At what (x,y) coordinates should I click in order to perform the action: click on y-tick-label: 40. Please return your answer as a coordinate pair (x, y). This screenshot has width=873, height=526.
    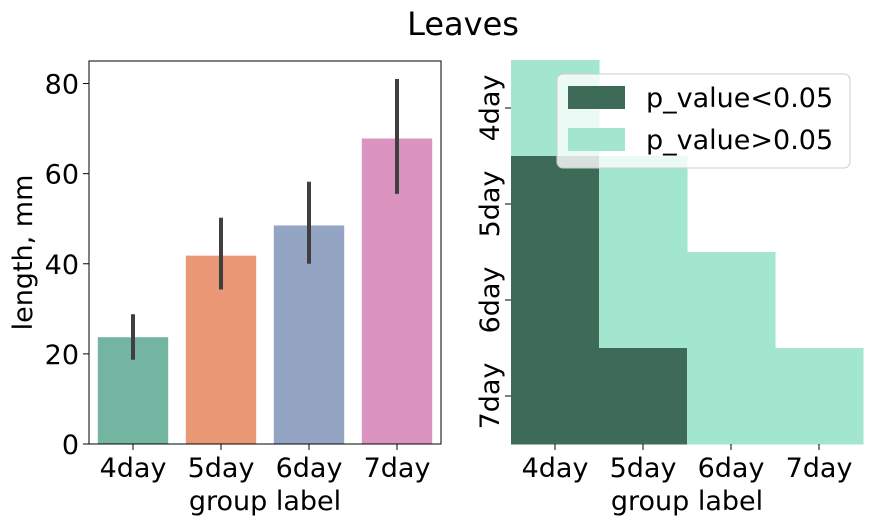
    Looking at the image, I should click on (62, 265).